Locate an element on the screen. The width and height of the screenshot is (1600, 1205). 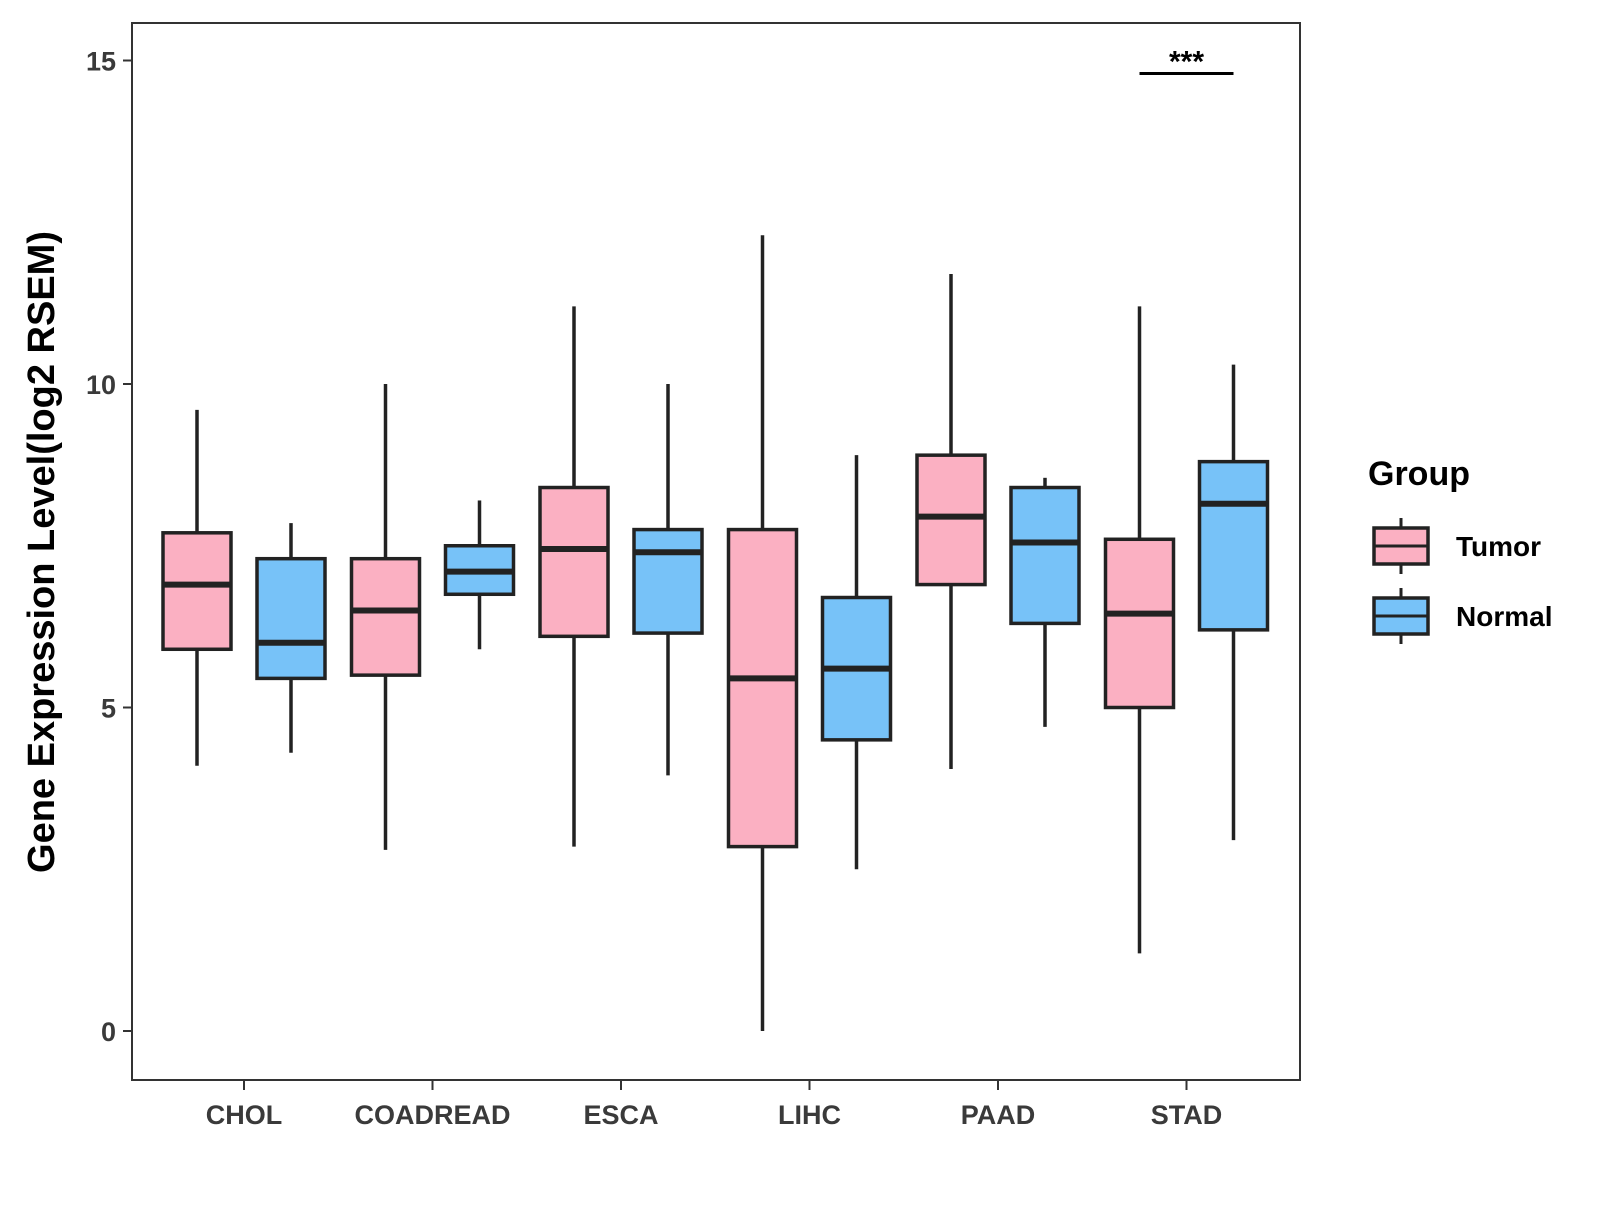
legend-key-normal is located at coordinates (1401, 616).